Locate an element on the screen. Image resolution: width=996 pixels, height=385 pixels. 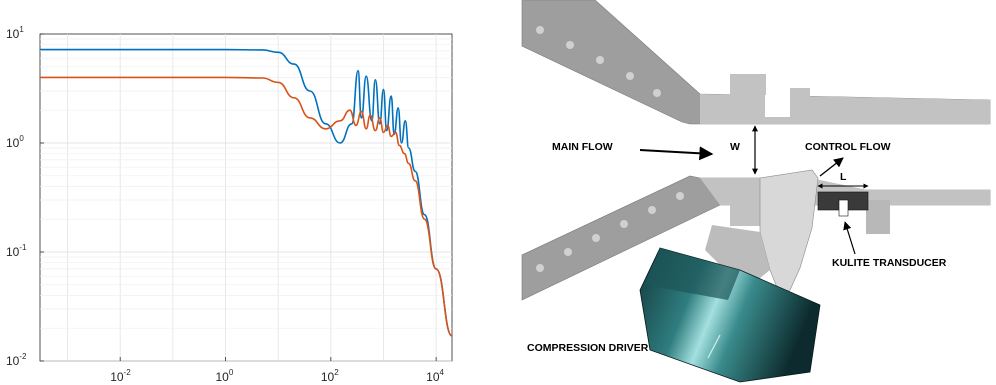
compression-driver-label: COMPRESSION DRIVER is located at coordinates (588, 348).